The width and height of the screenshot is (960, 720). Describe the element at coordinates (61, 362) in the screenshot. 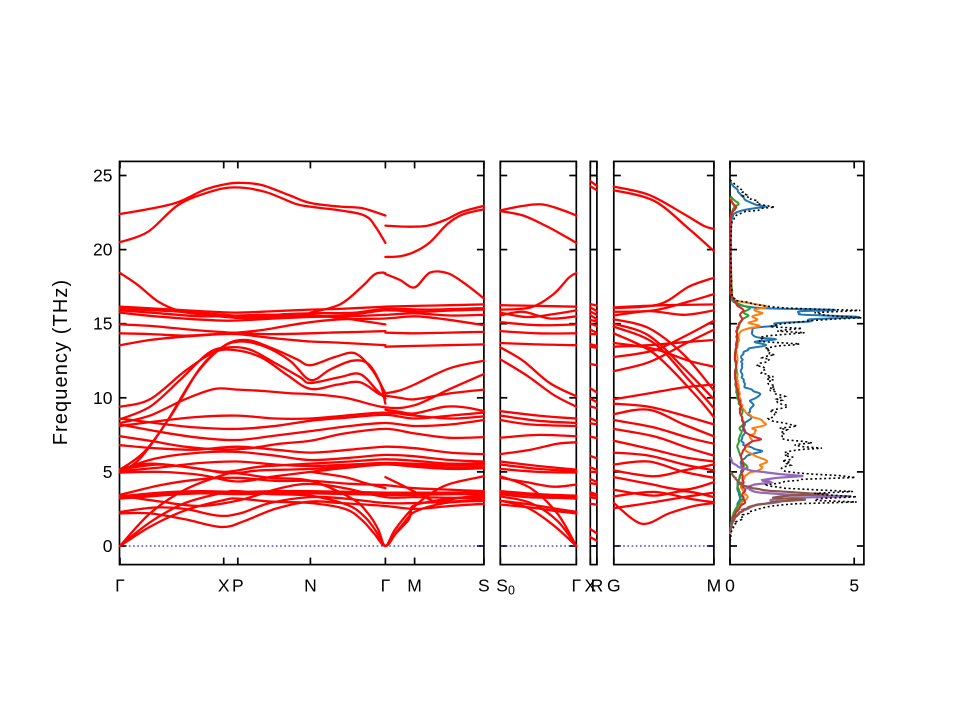

I see `svg-text: Frequency (THz)` at that location.